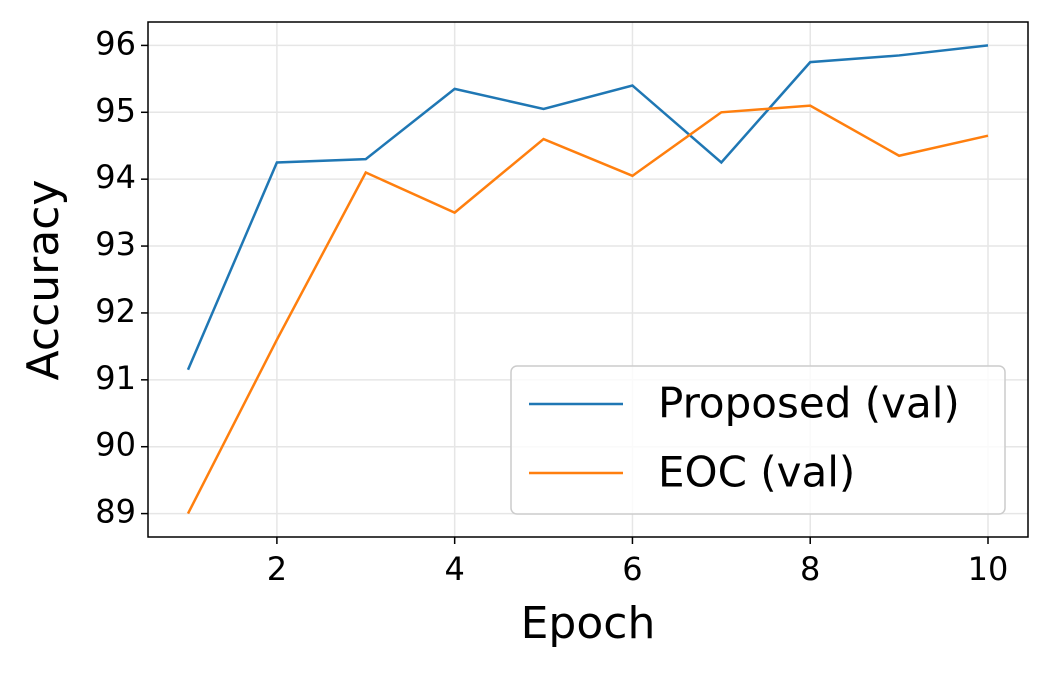 This screenshot has height=675, width=1050. Describe the element at coordinates (115, 177) in the screenshot. I see `y-tick-label: 94` at that location.